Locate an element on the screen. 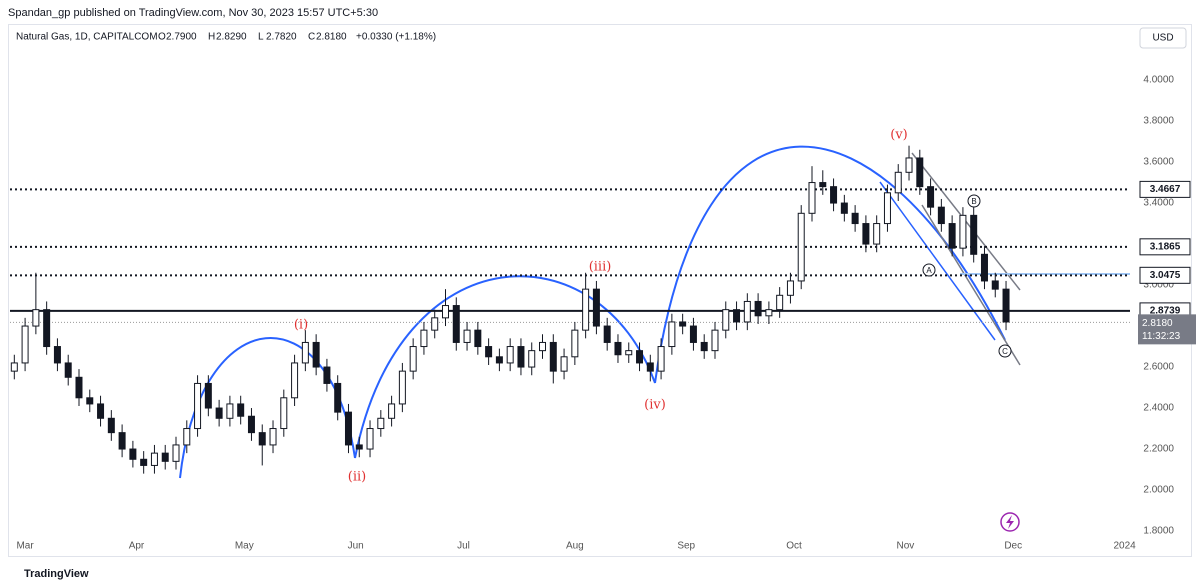 The height and width of the screenshot is (588, 1200). x-tick-label: 2024 is located at coordinates (1124, 546).